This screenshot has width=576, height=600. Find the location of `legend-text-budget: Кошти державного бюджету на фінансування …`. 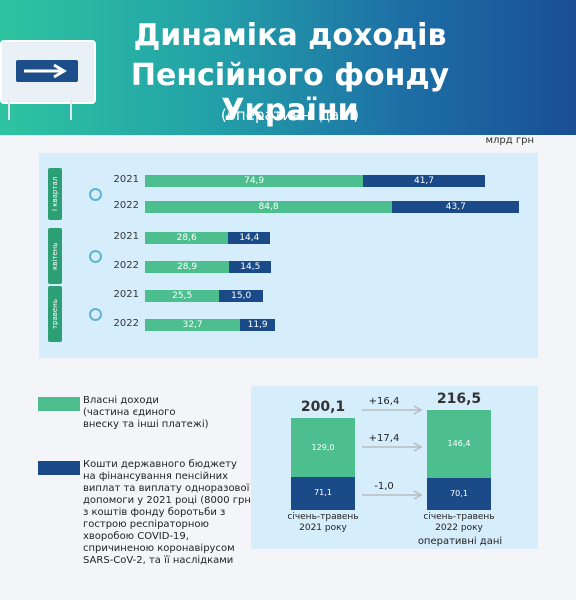

legend-text-budget: Кошти державного бюджету на фінансування … is located at coordinates (169, 513).